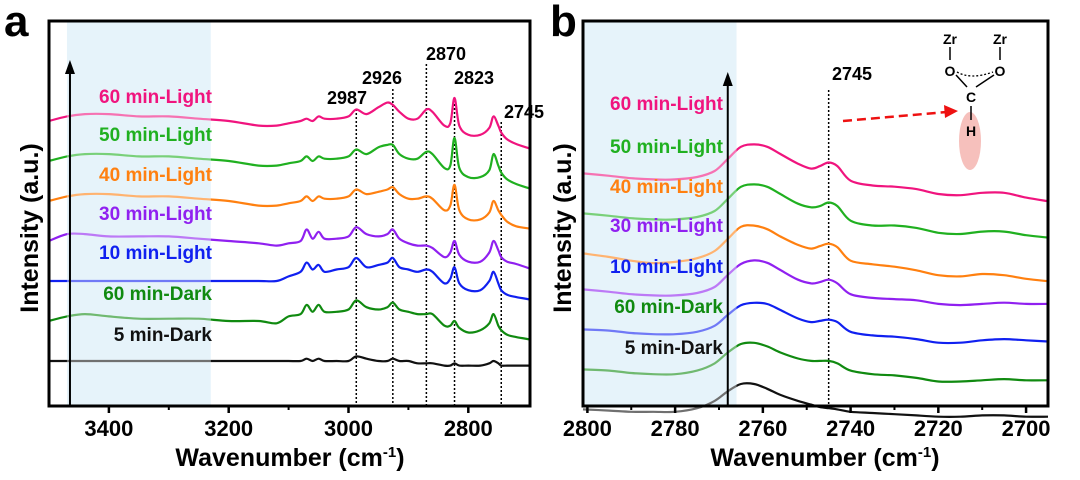 The width and height of the screenshot is (1080, 480). What do you see at coordinates (289, 206) in the screenshot?
I see `series-line-40-min-light` at bounding box center [289, 206].